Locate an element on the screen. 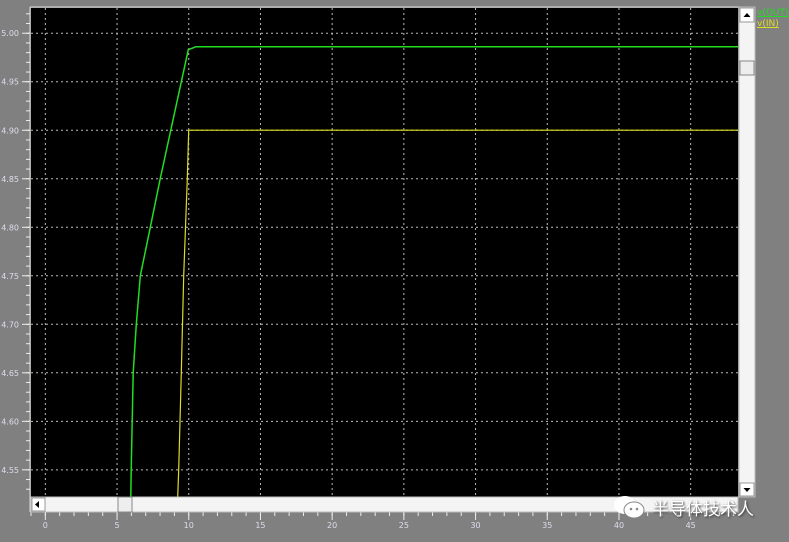  y-tick-label: 4.60 is located at coordinates (10, 421).